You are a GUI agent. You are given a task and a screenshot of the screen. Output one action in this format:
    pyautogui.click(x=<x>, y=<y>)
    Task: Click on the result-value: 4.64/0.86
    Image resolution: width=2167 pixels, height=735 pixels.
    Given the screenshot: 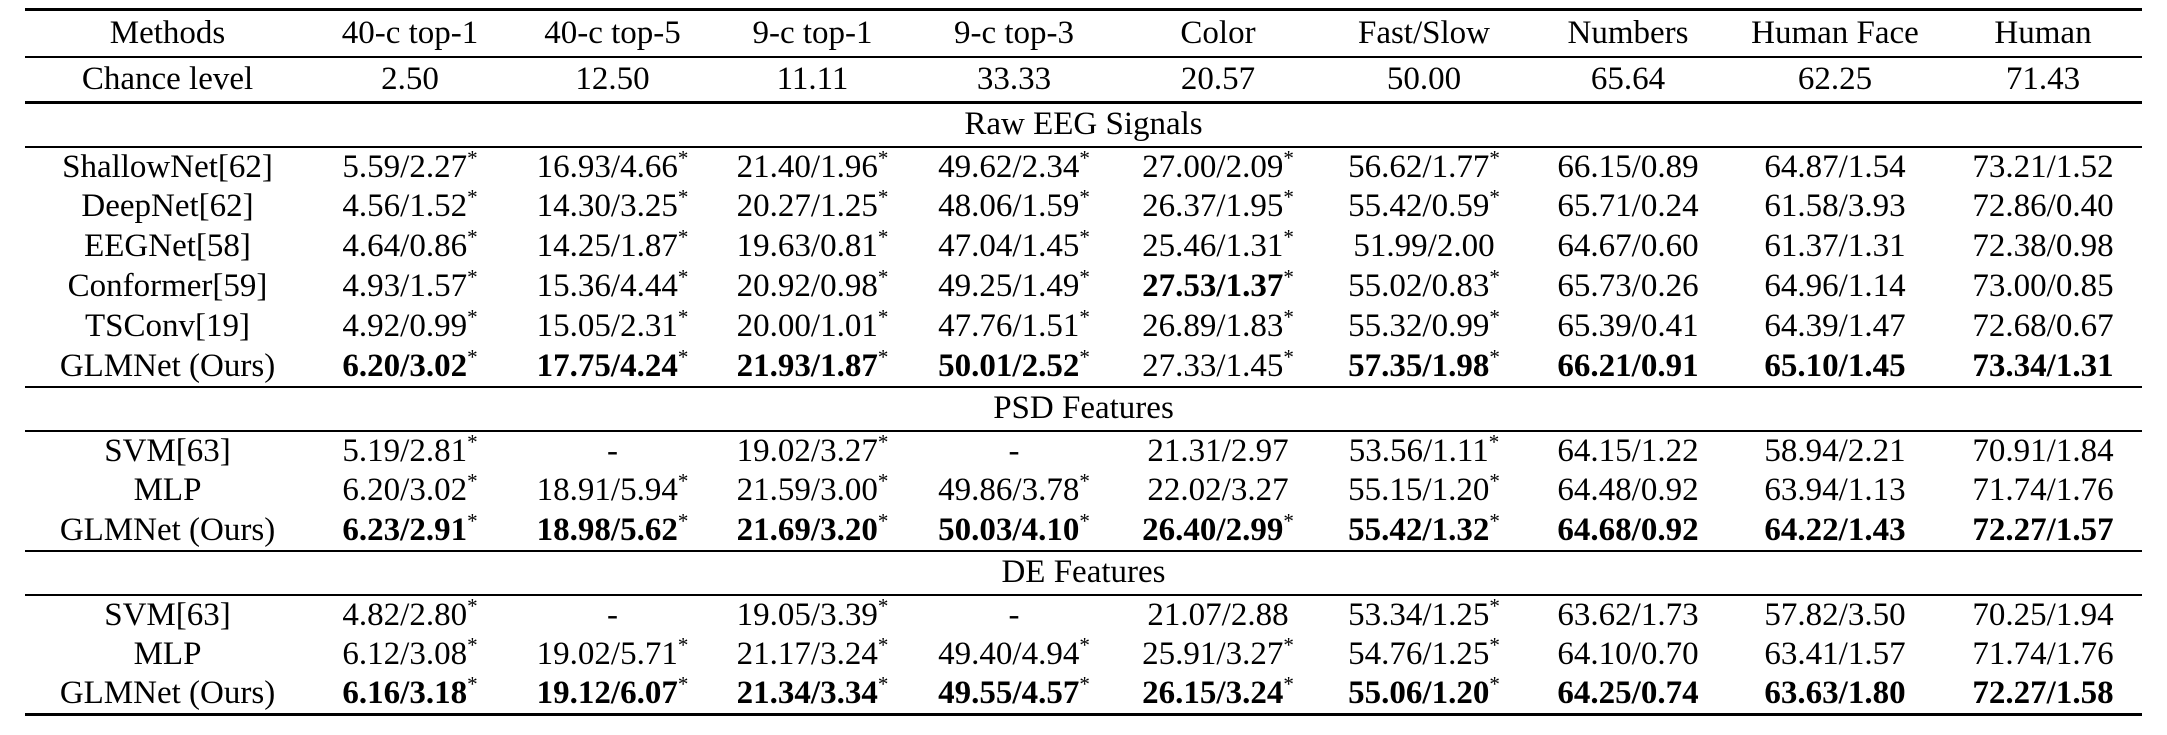 What is the action you would take?
    pyautogui.click(x=405, y=246)
    